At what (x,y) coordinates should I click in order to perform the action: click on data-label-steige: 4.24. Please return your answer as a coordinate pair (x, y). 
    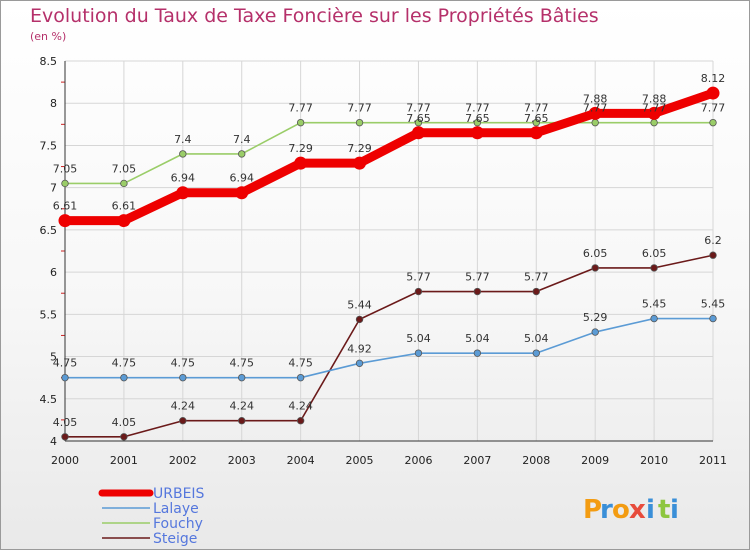
    Looking at the image, I should click on (183, 406).